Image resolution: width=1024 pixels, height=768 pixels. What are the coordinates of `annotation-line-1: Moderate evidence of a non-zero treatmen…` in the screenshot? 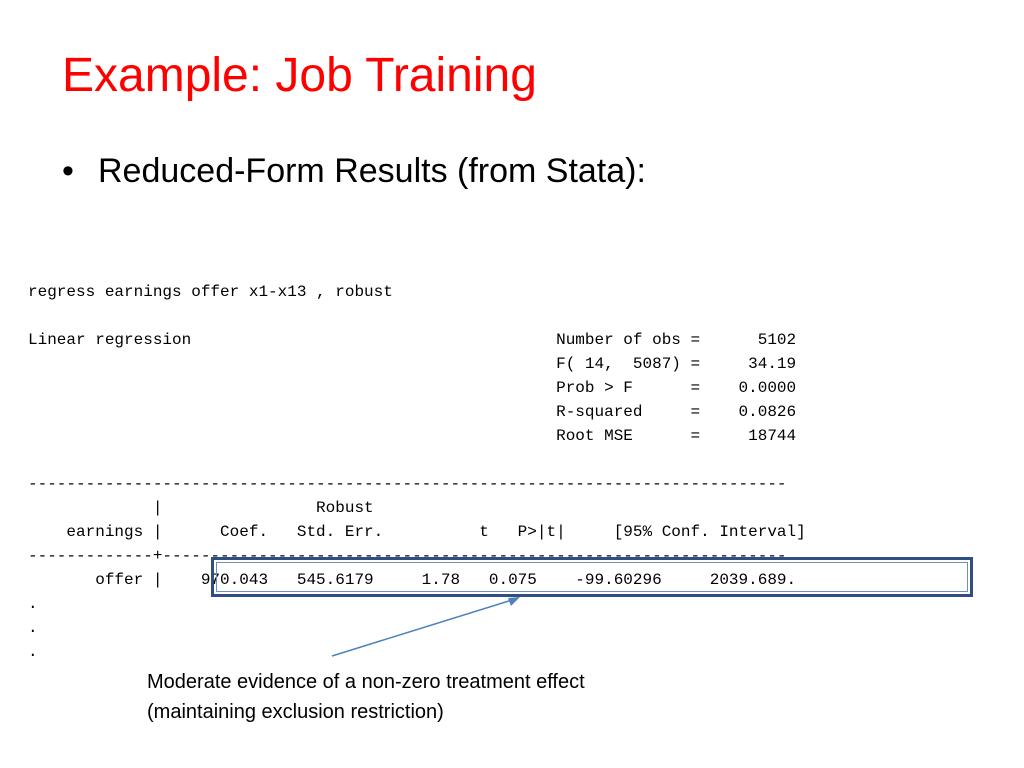 It's located at (366, 682).